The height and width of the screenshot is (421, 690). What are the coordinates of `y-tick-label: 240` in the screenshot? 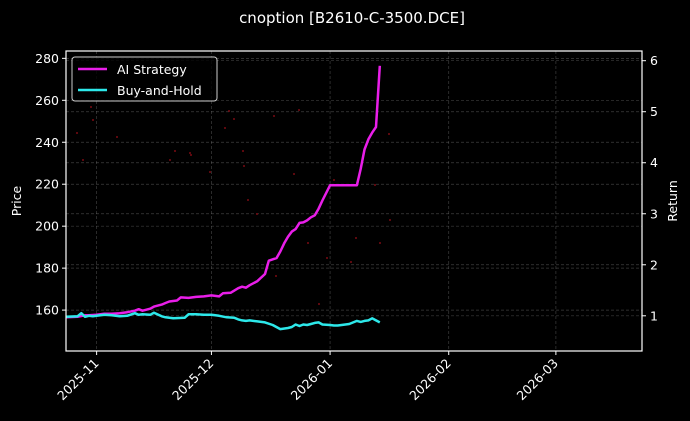 It's located at (47, 142).